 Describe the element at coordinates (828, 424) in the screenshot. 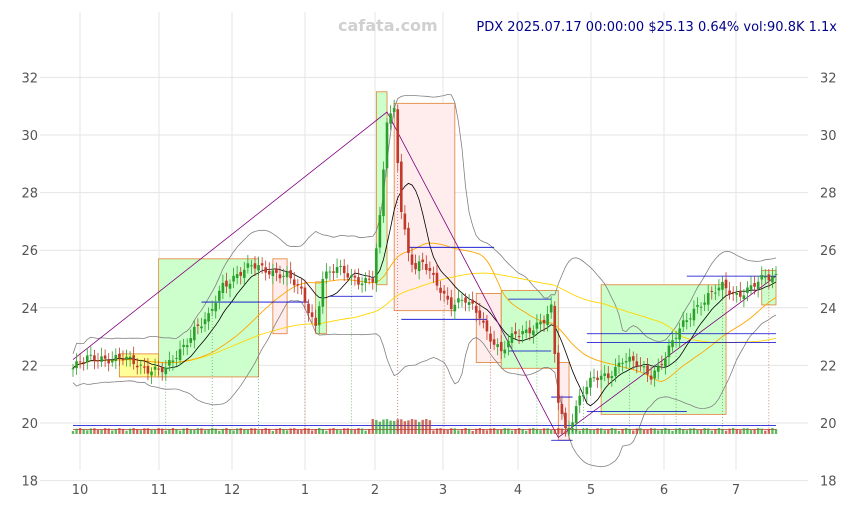

I see `y-tick-label: 20` at that location.